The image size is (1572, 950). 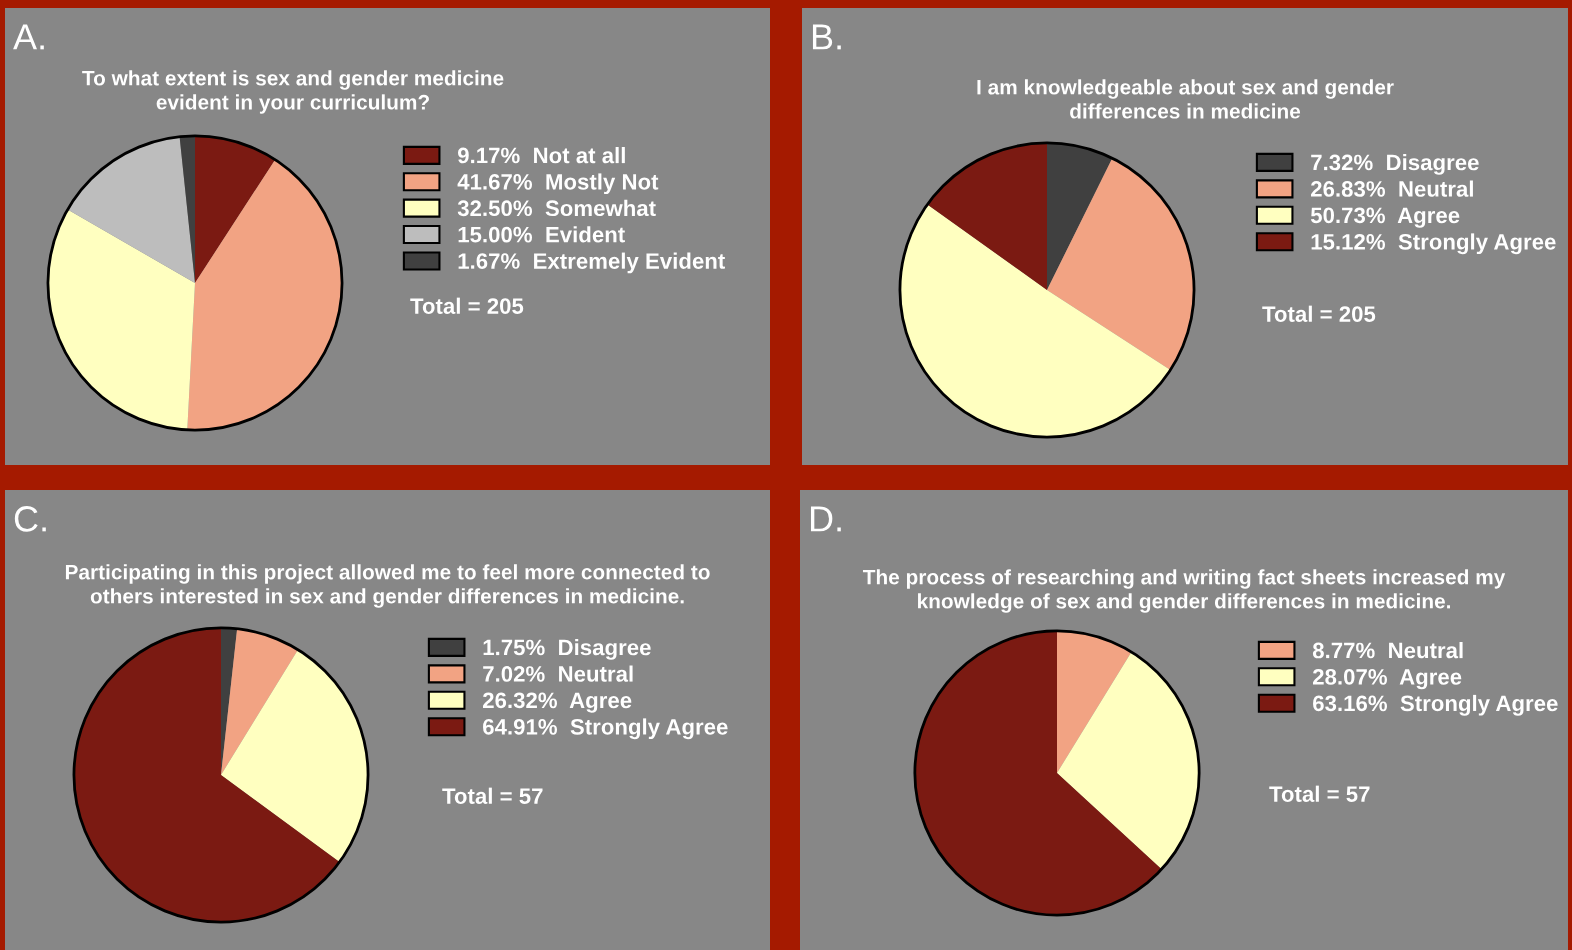 I want to click on legend-label: 8.77% Neutral, so click(x=1387, y=650).